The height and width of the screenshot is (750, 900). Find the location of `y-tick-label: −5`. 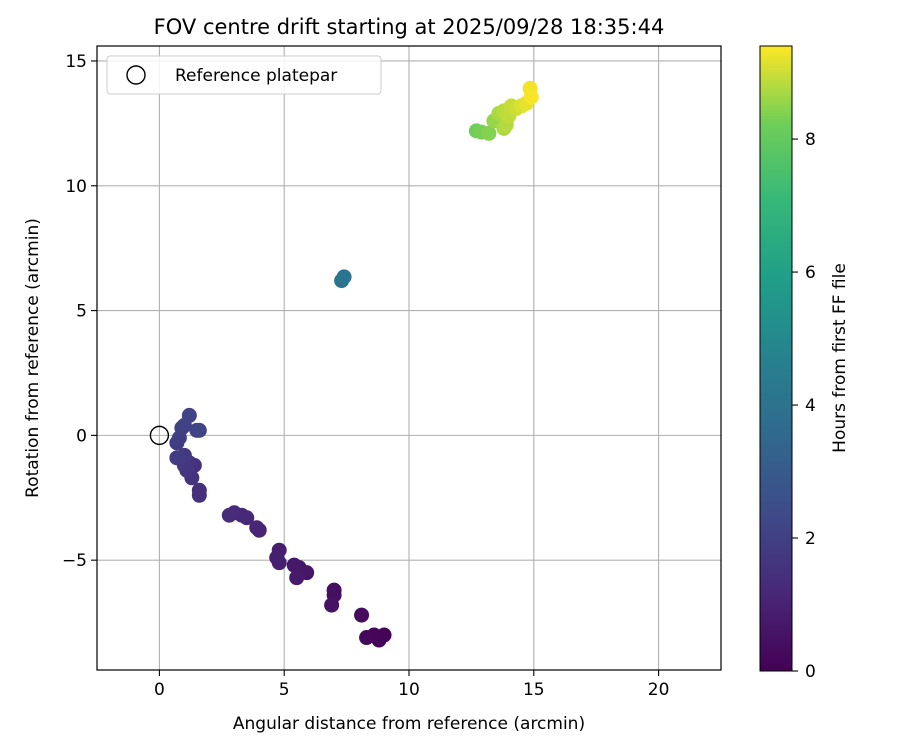

y-tick-label: −5 is located at coordinates (74, 561).